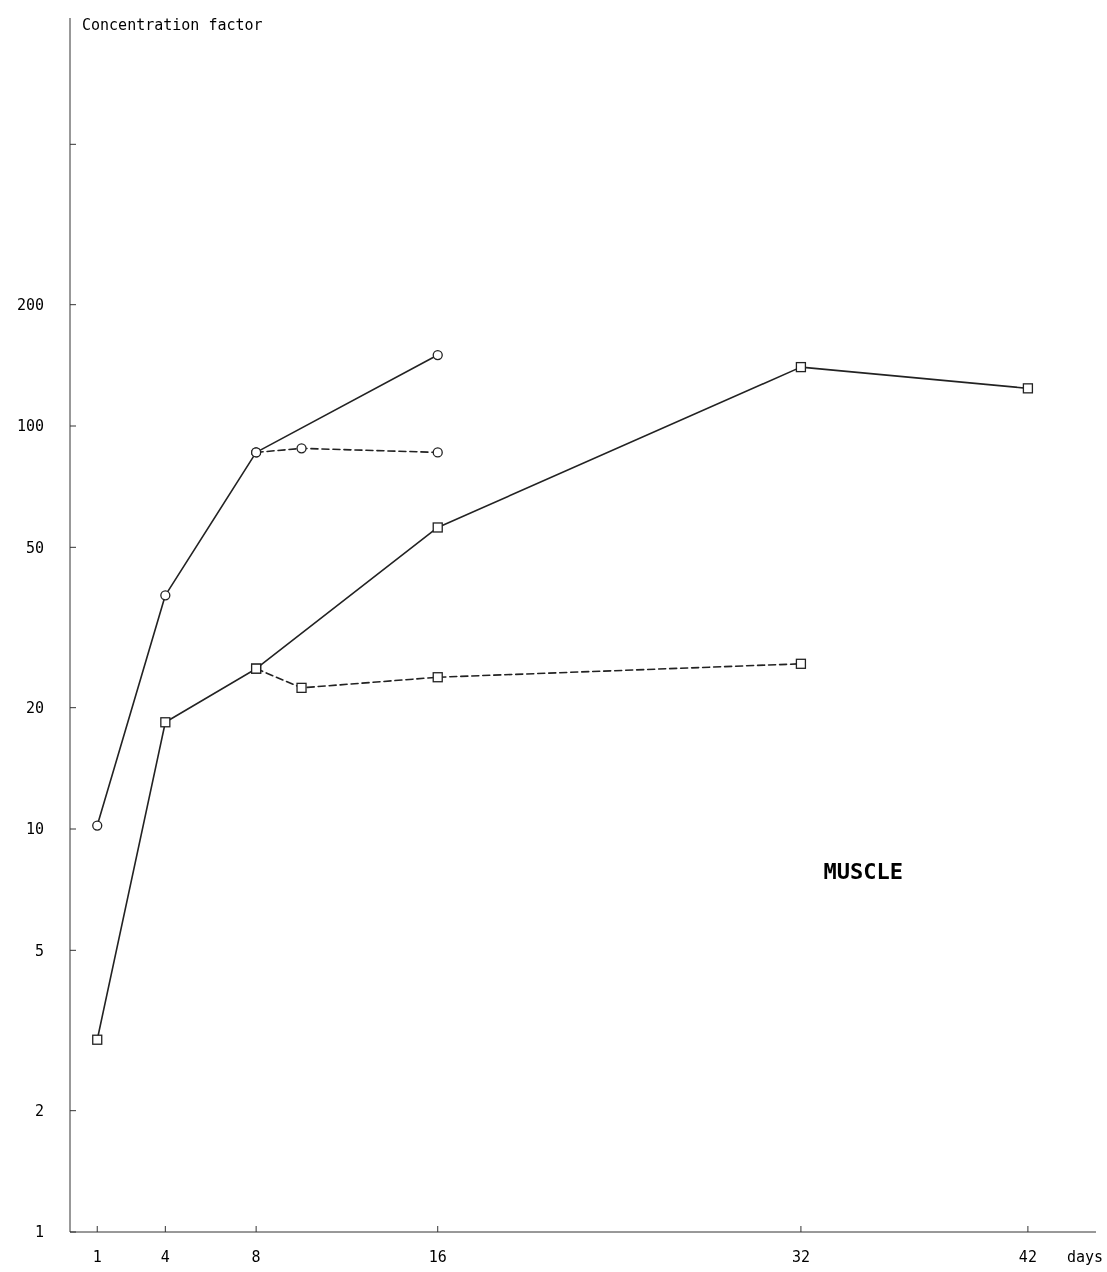  What do you see at coordinates (1027, 1257) in the screenshot?
I see `x-tick-label: 42` at bounding box center [1027, 1257].